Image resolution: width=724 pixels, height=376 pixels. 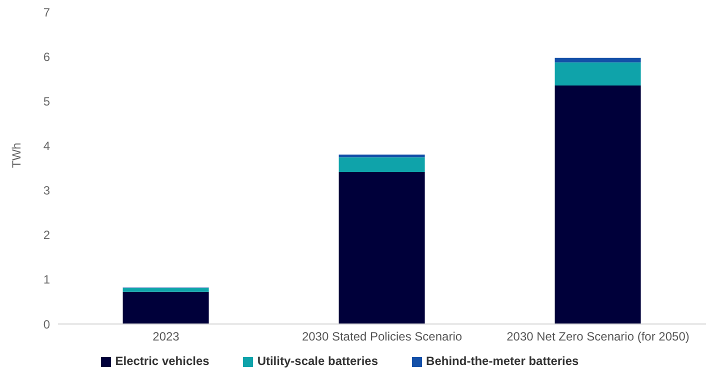 I want to click on x-tick-label: 2023, so click(x=166, y=337).